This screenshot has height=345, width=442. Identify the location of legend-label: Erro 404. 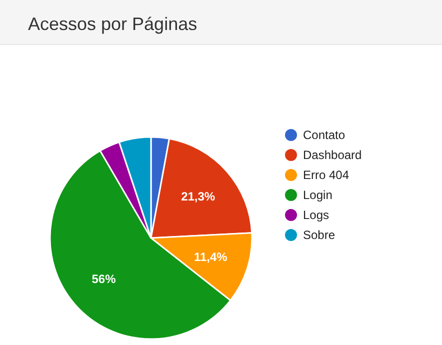
(326, 175).